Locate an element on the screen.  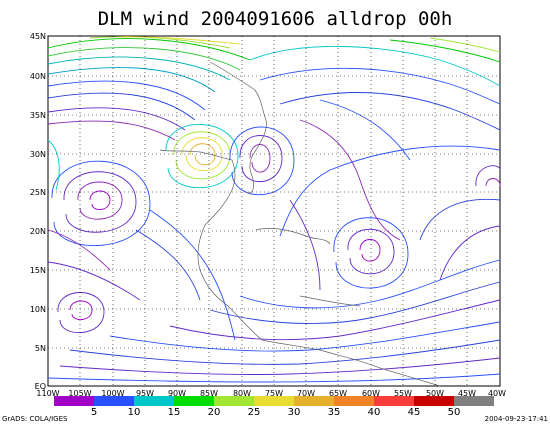
footer-timestamp: 2004-09-23-17:41 is located at coordinates (516, 419).